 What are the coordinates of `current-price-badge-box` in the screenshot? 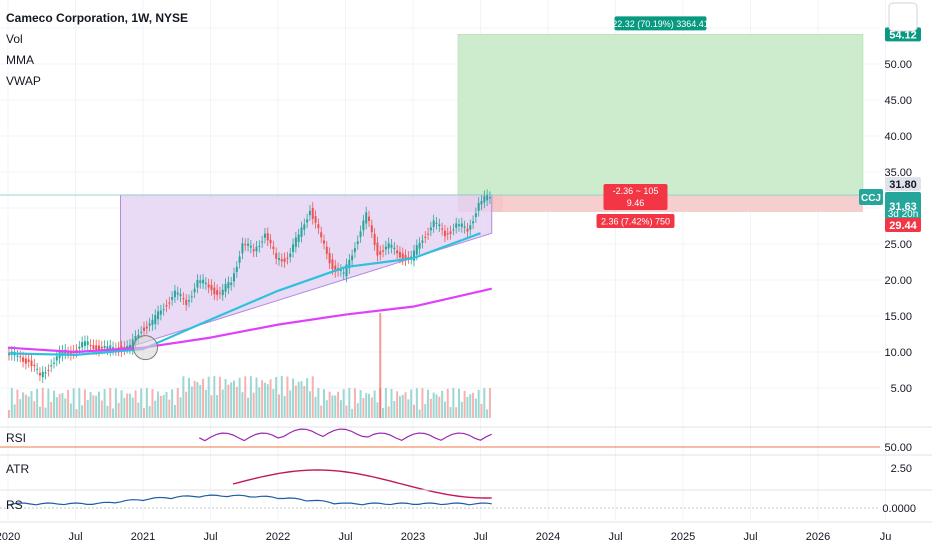 It's located at (903, 206).